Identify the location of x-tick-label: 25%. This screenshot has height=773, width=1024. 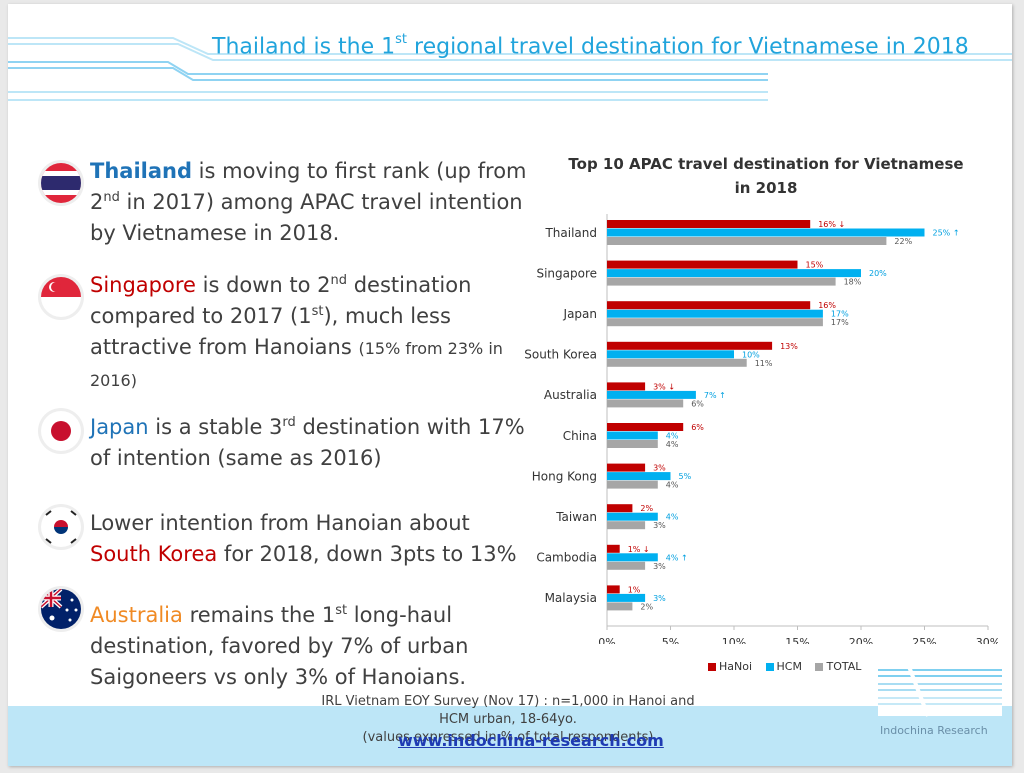
(924, 640).